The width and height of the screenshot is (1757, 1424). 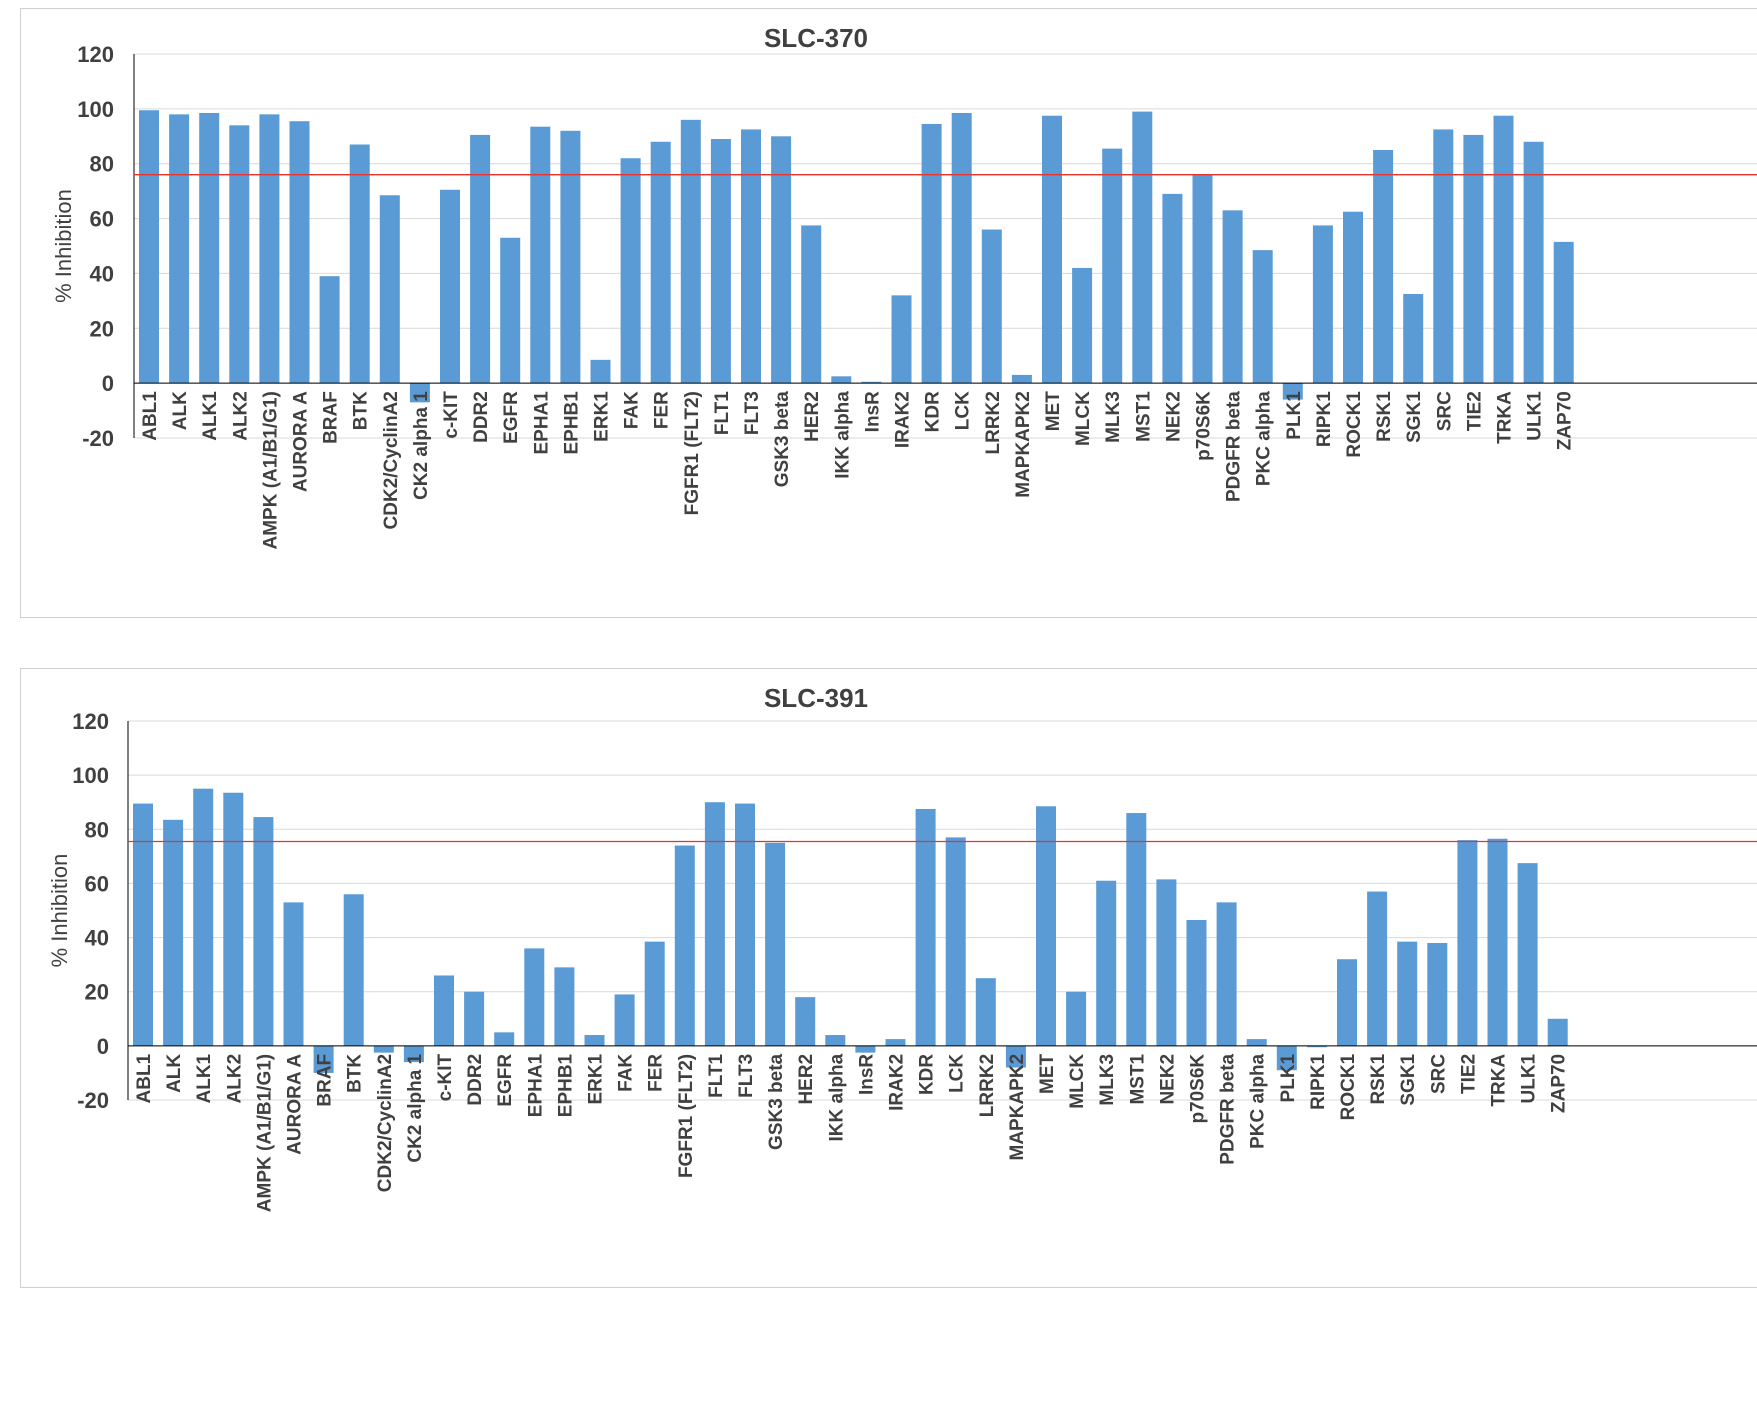 I want to click on bar-rsk1, so click(x=1377, y=968).